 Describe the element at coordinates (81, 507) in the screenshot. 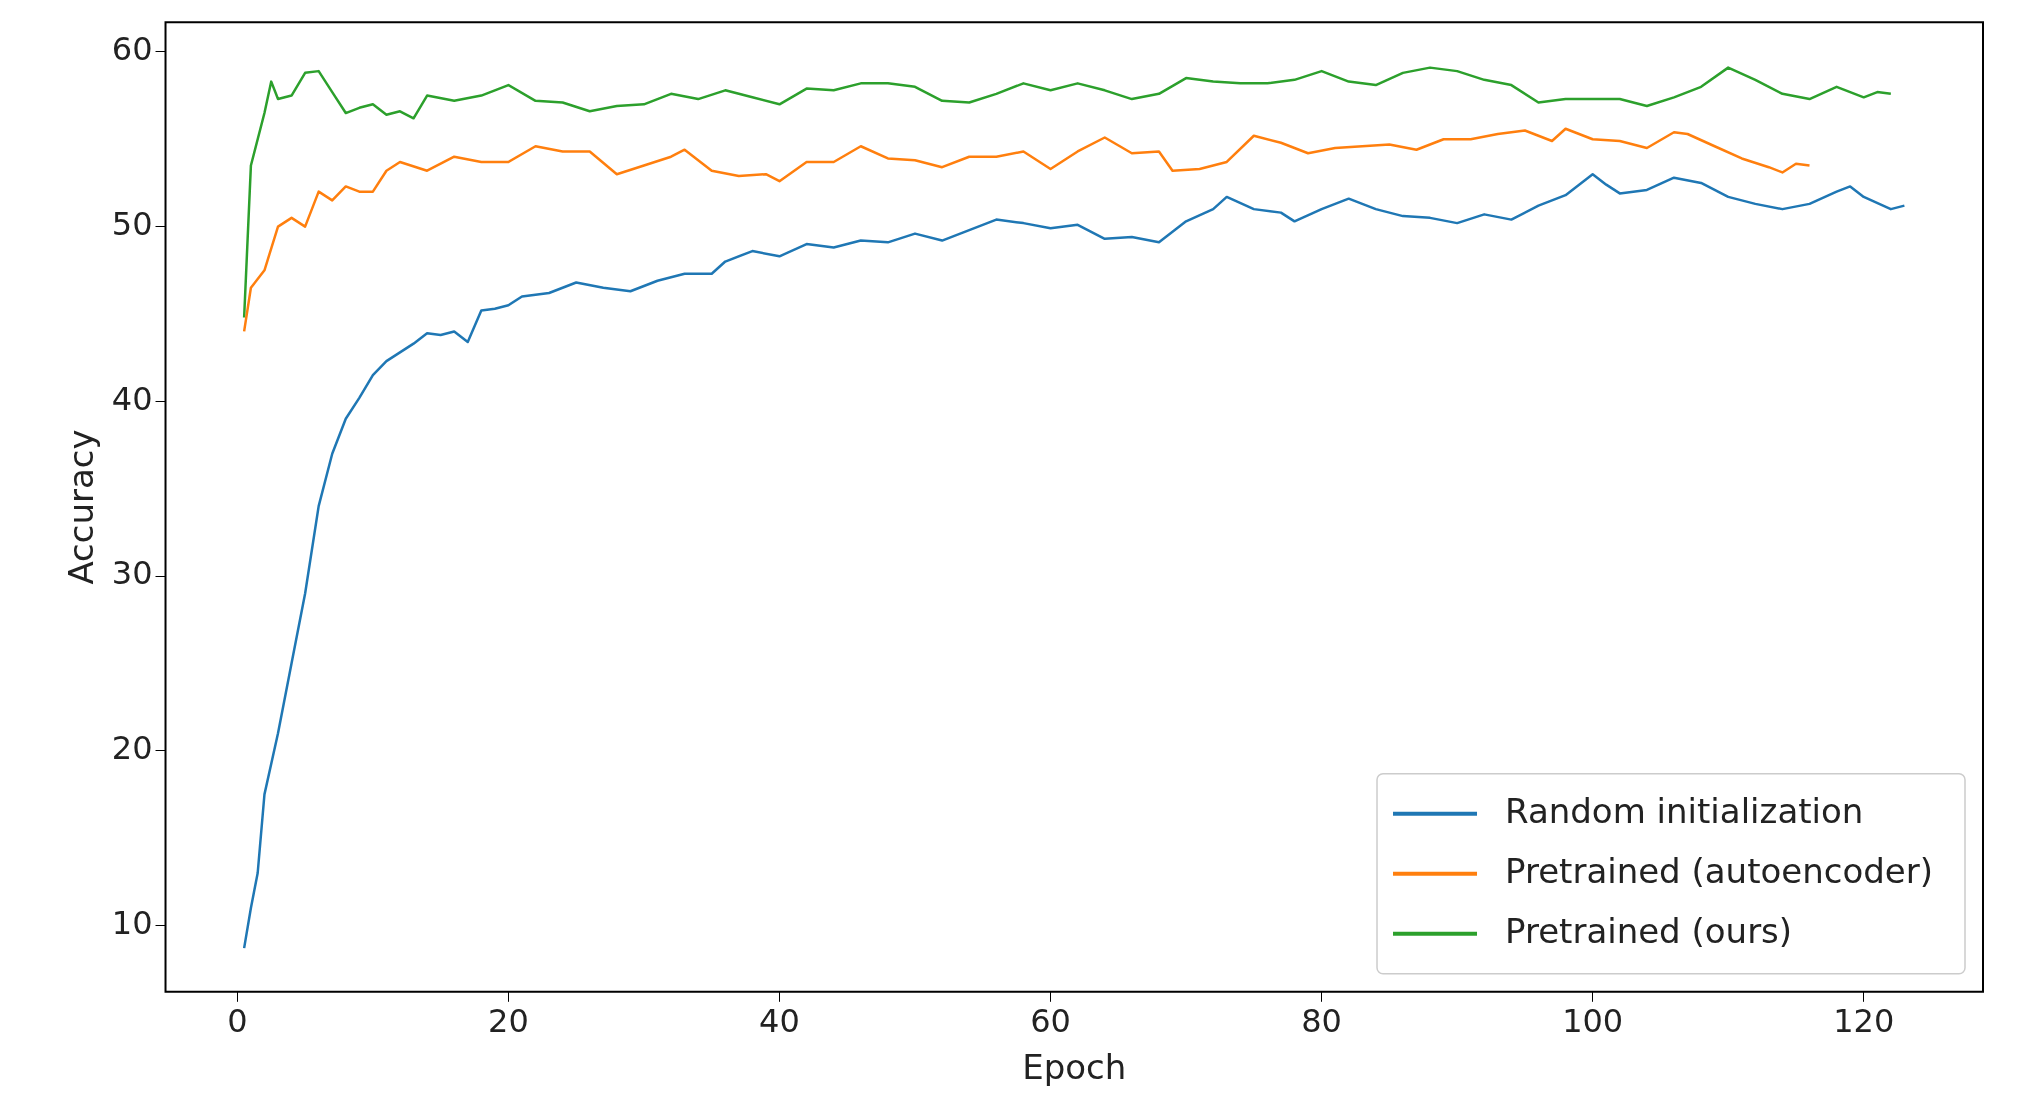

I see `y-axis-title: Accuracy` at that location.